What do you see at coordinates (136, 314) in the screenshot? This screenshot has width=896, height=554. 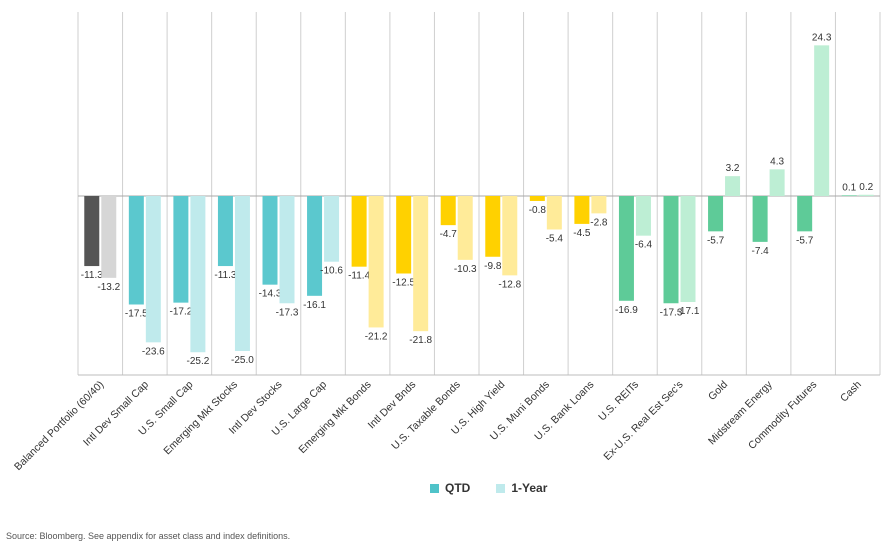 I see `data-label-qtd: -17.5` at bounding box center [136, 314].